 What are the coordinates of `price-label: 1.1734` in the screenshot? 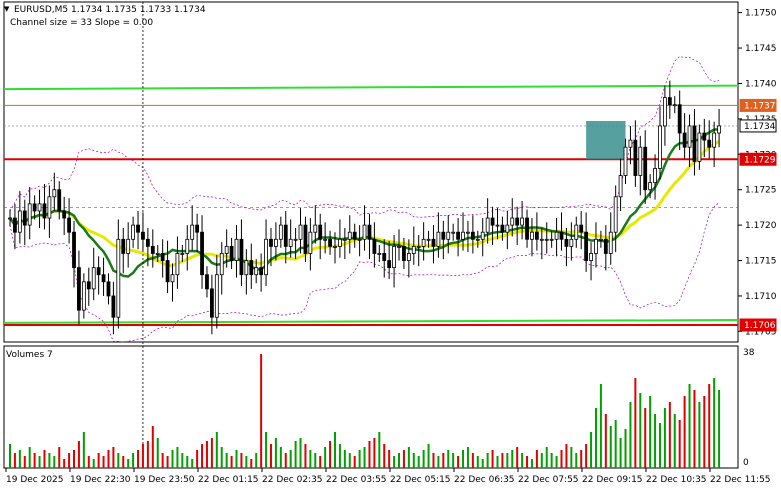 It's located at (760, 127).